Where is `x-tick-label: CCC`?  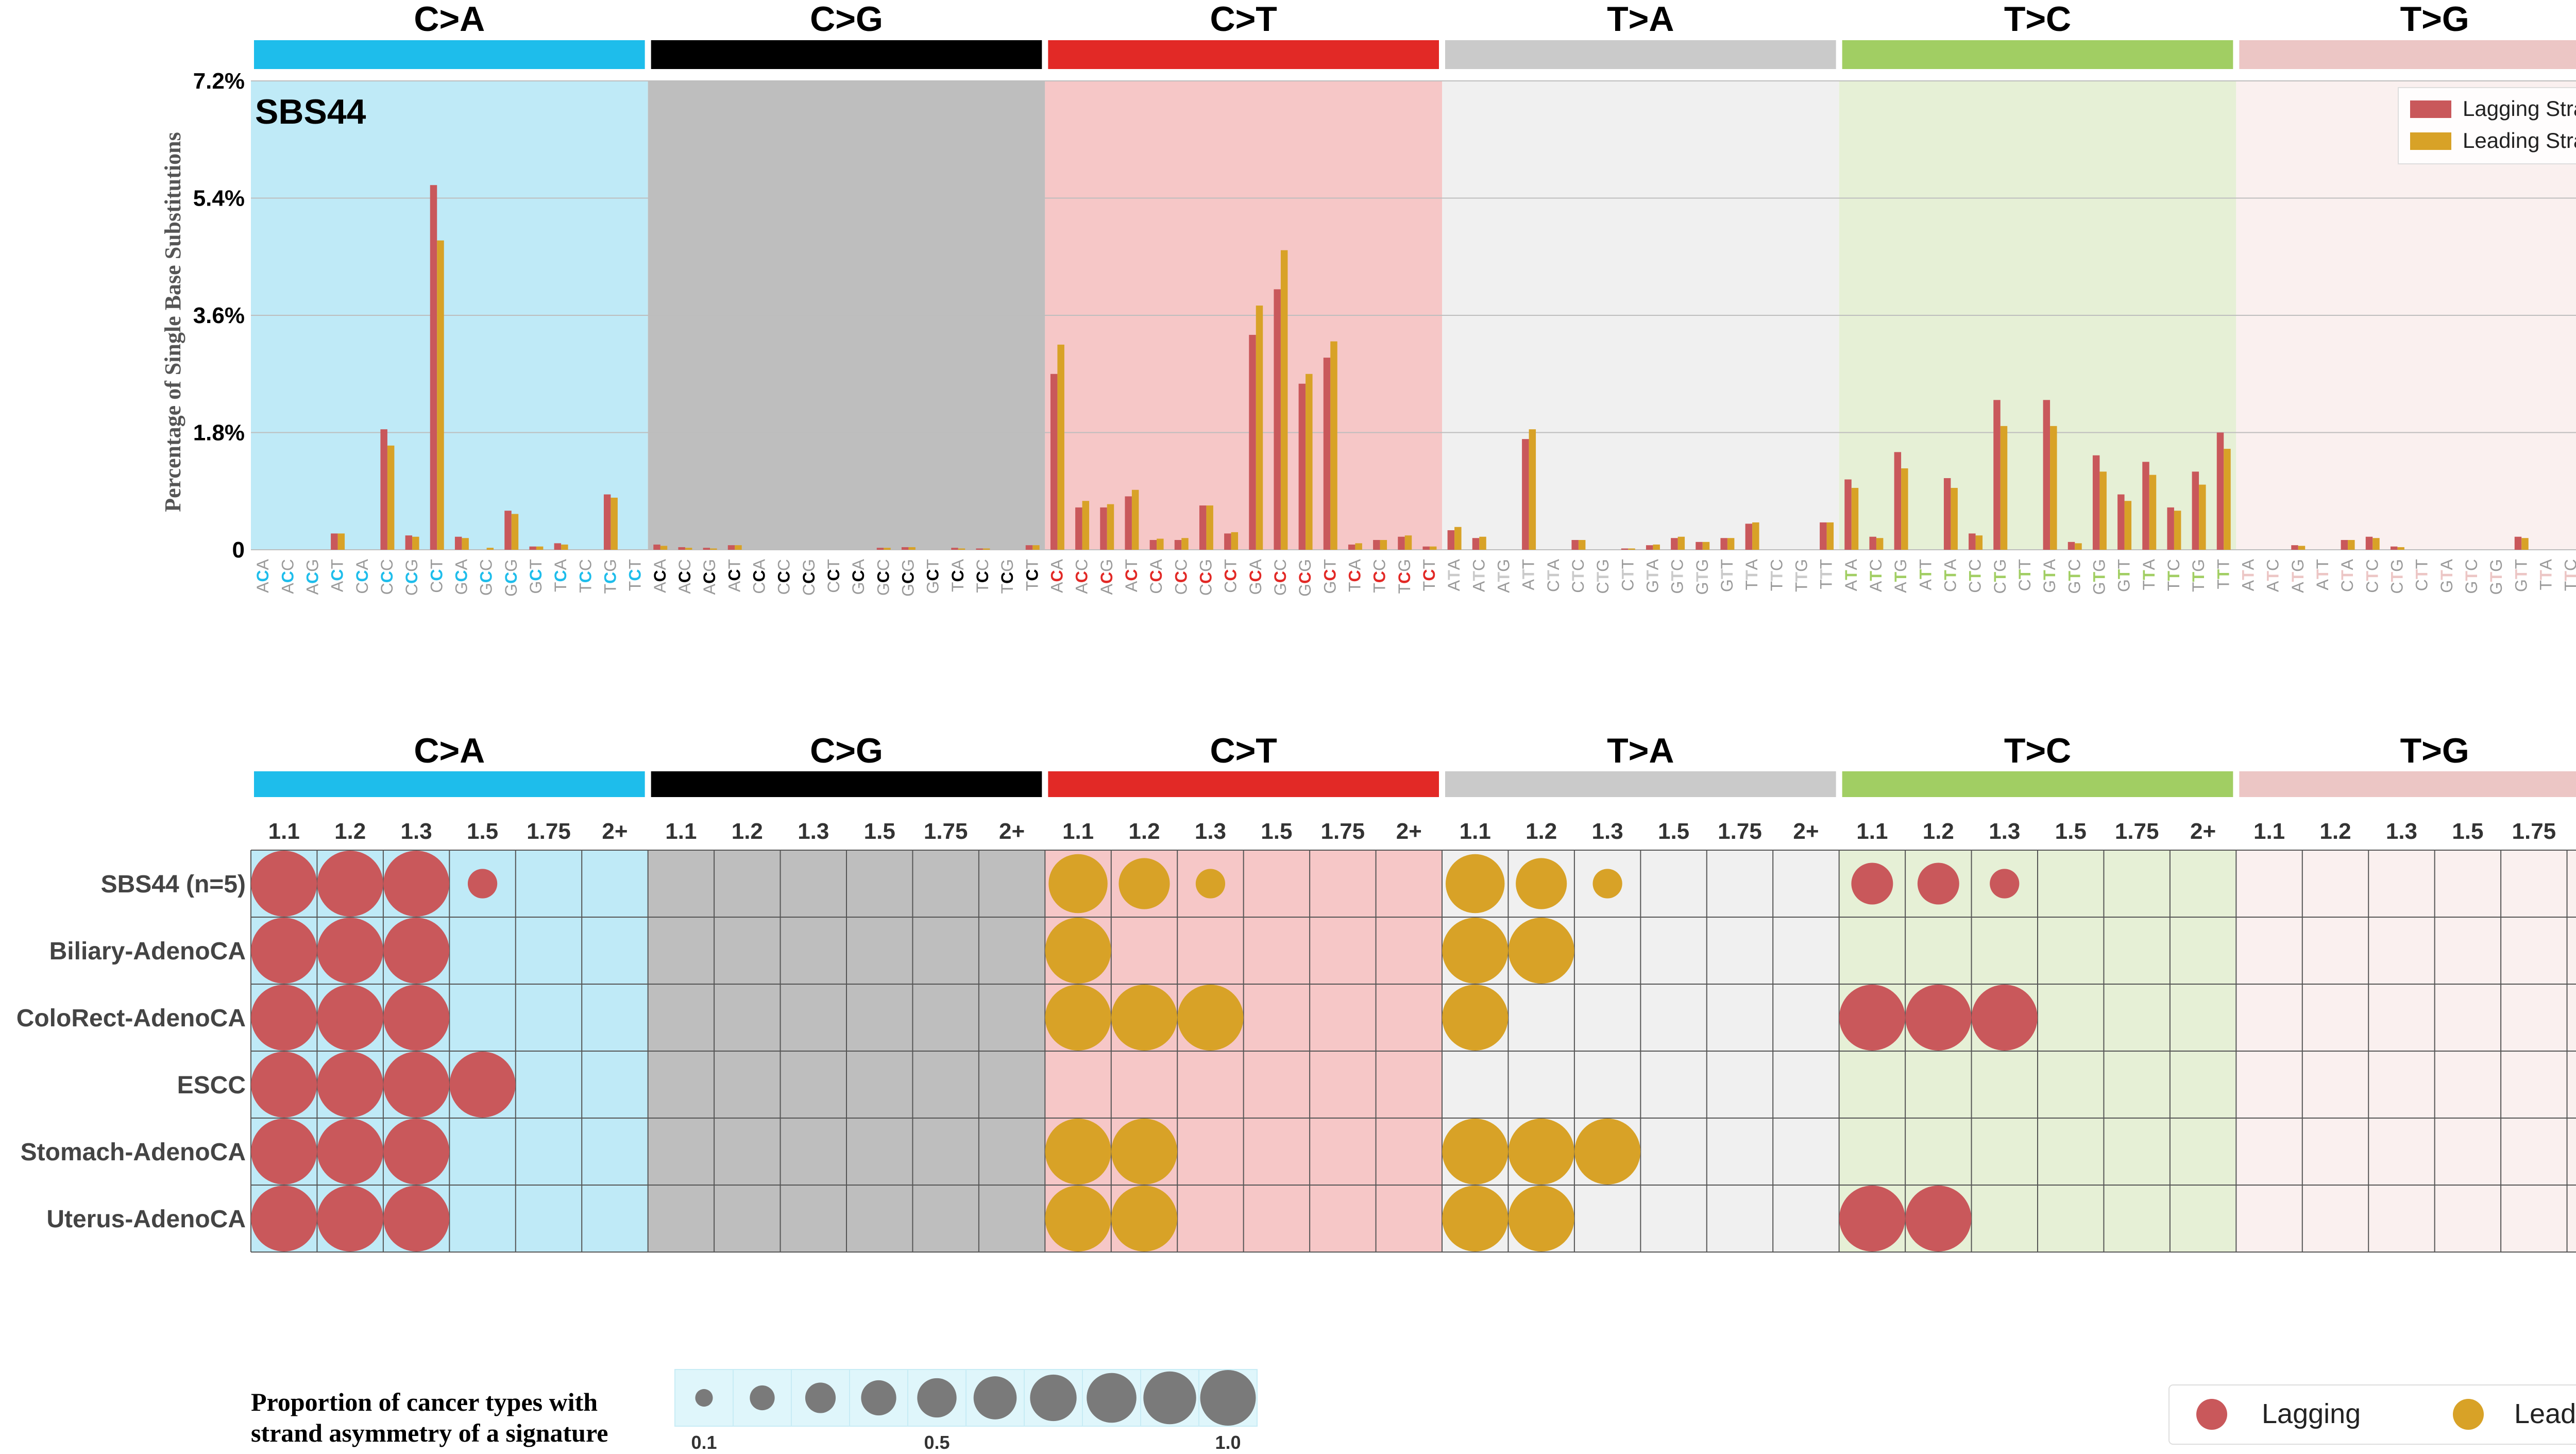
x-tick-label: CCC is located at coordinates (784, 577).